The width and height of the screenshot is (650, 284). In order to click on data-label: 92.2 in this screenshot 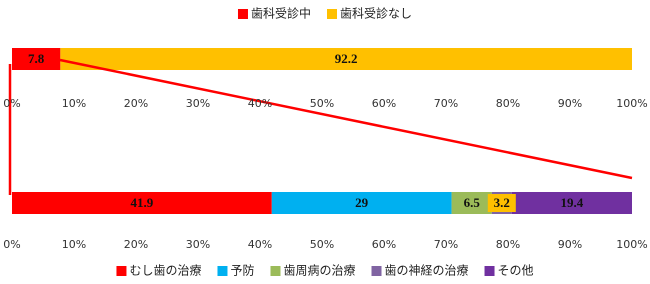, I will do `click(346, 58)`.